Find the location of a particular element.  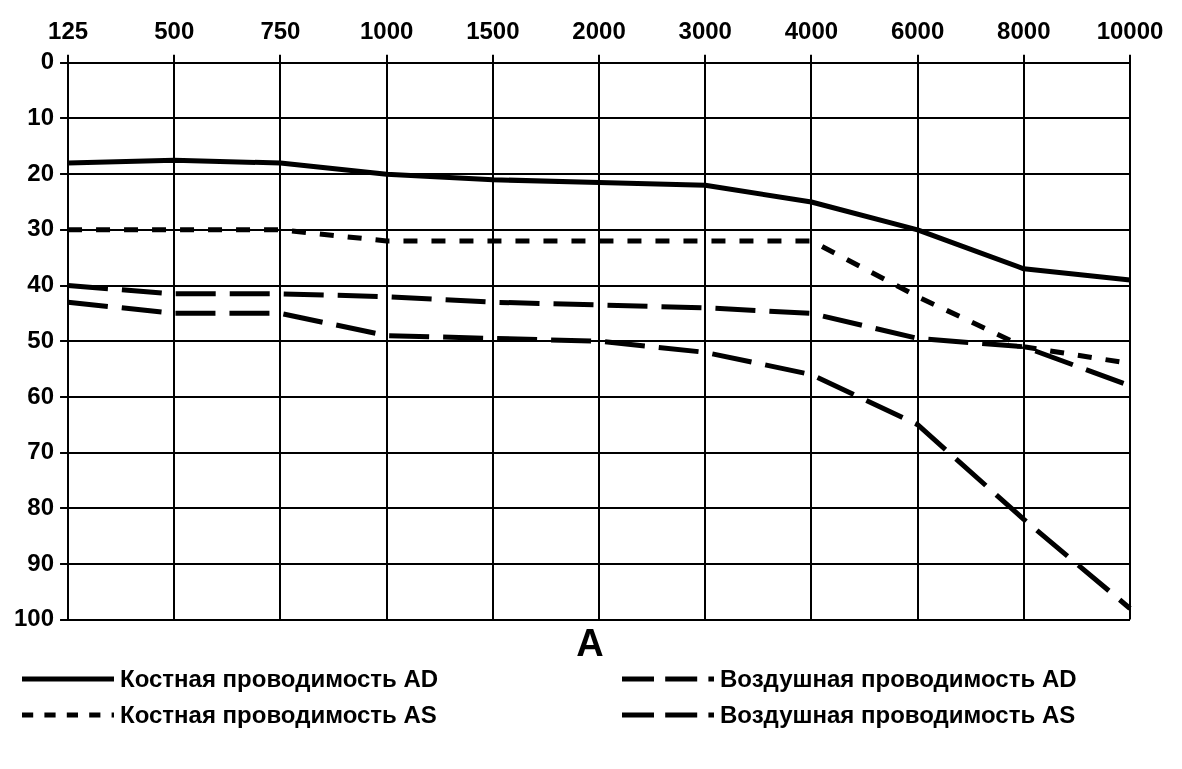

y-tick-label: 40 is located at coordinates (41, 284).